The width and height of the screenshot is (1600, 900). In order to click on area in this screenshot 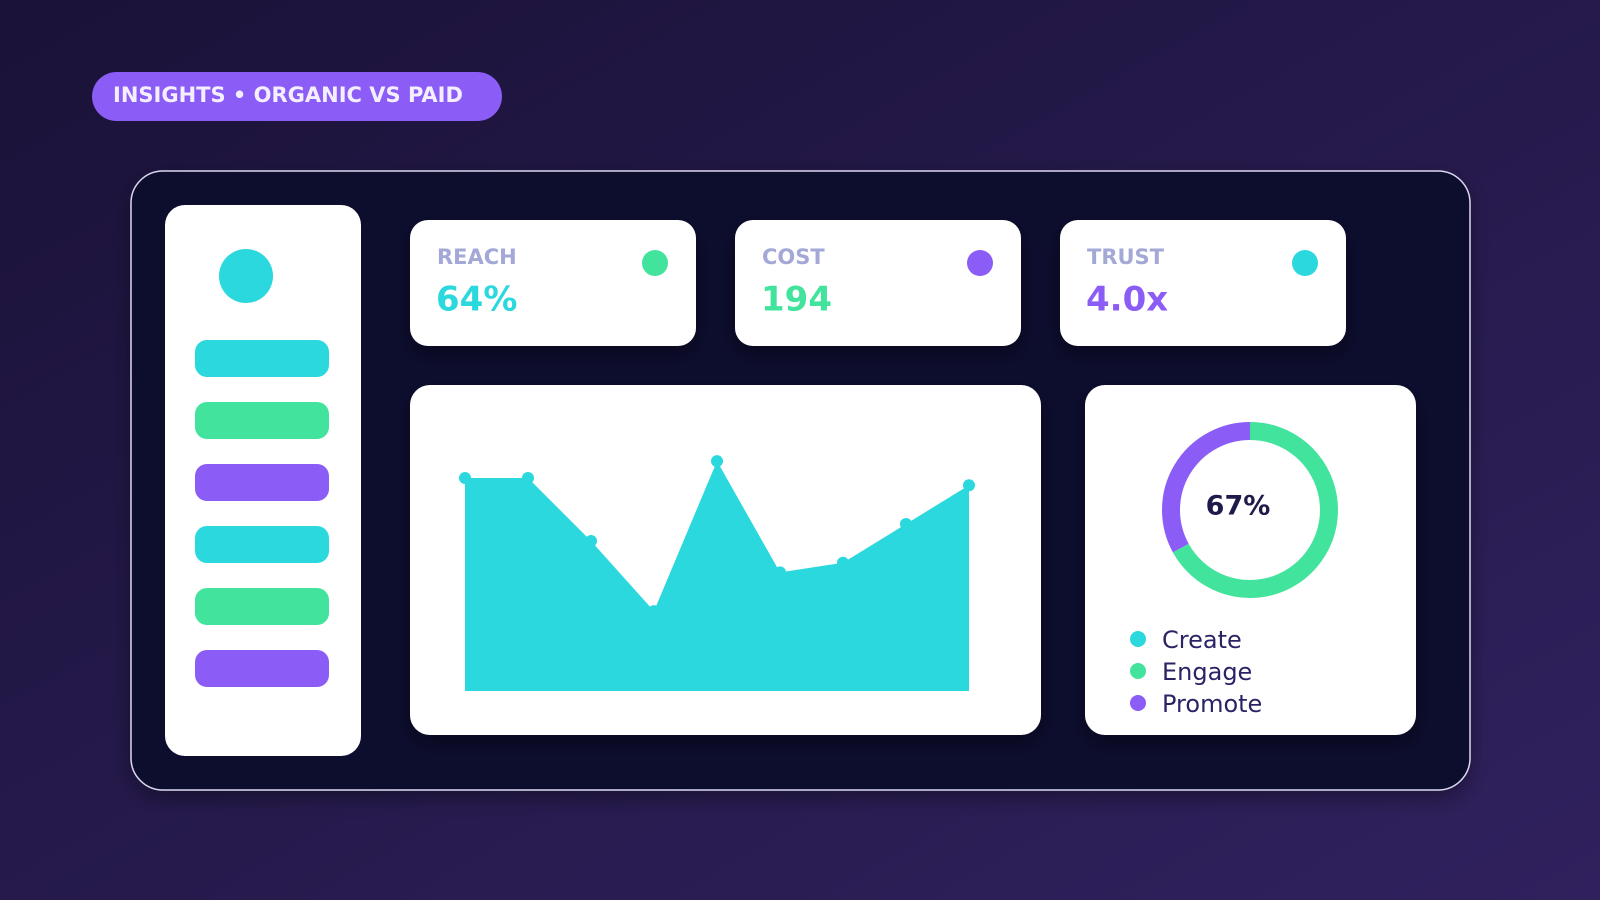, I will do `click(717, 576)`.